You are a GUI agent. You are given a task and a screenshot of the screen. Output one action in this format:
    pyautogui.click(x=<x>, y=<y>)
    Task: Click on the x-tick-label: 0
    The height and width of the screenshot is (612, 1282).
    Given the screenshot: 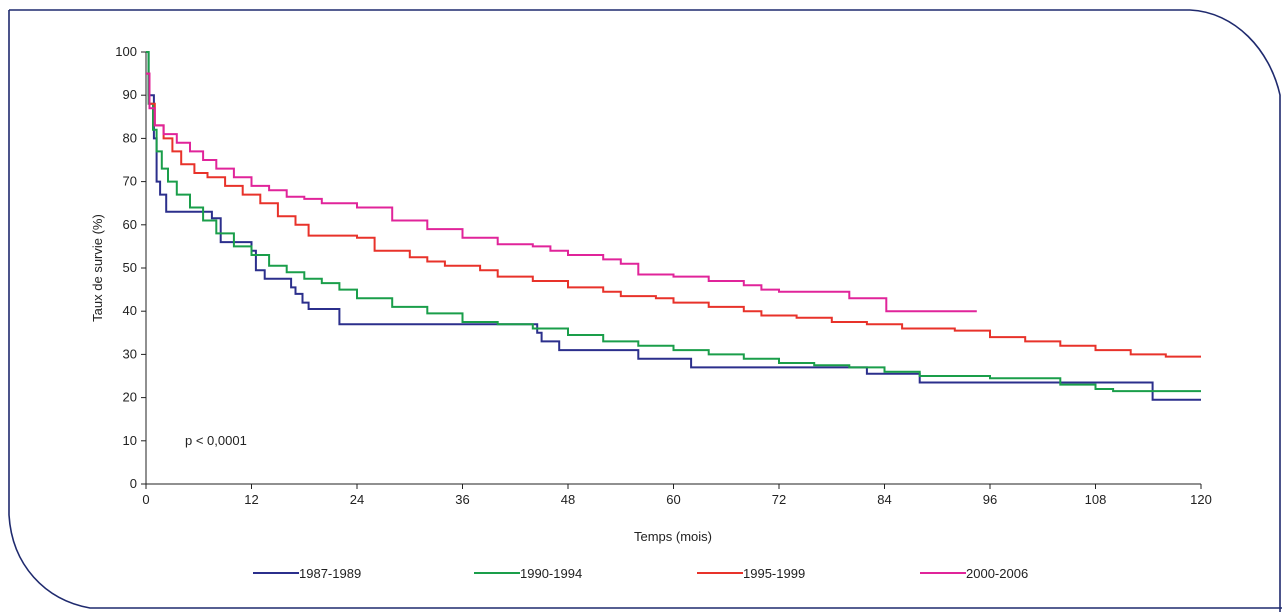 What is the action you would take?
    pyautogui.click(x=145, y=499)
    